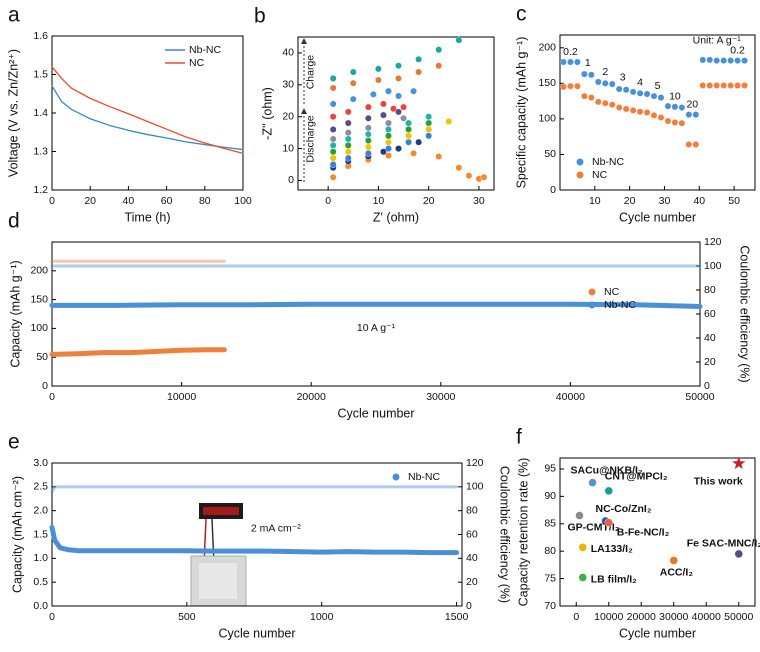 This screenshot has height=652, width=760. What do you see at coordinates (550, 606) in the screenshot?
I see `y-tick-label: 70` at bounding box center [550, 606].